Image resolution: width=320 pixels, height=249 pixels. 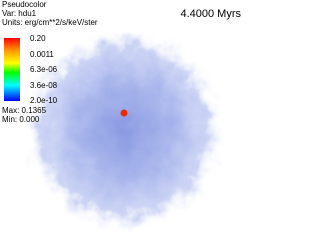 I want to click on legend-min: Min: 0.000, so click(x=21, y=119).